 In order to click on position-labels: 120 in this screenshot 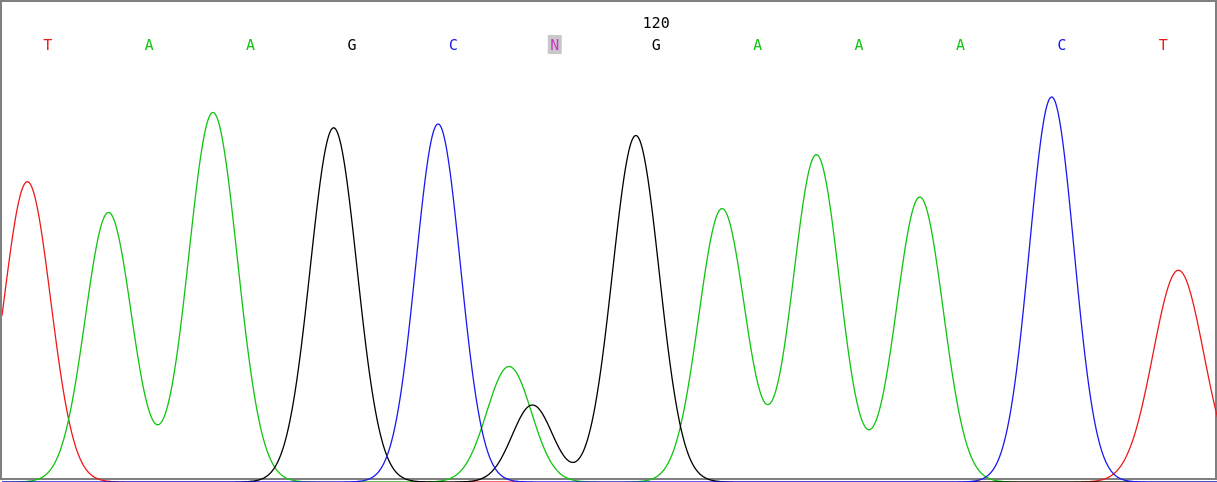, I will do `click(656, 23)`.